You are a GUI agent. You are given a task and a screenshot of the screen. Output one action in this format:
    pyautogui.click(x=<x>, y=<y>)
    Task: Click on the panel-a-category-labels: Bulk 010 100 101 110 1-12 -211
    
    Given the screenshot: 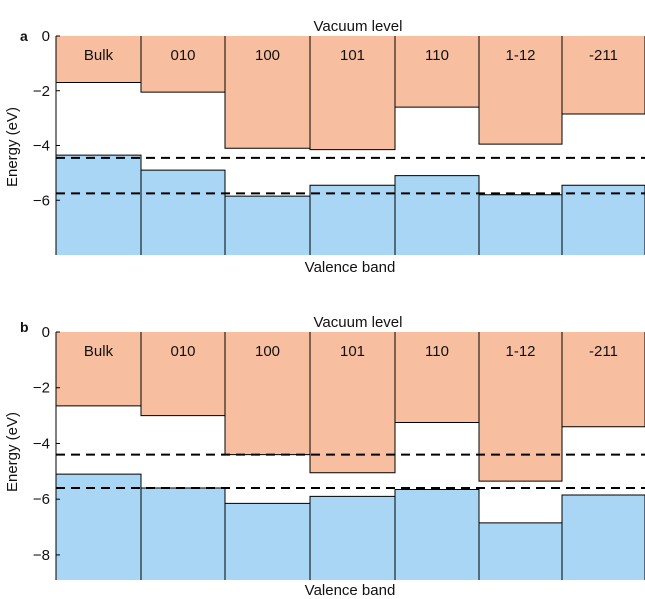 What is the action you would take?
    pyautogui.click(x=351, y=55)
    